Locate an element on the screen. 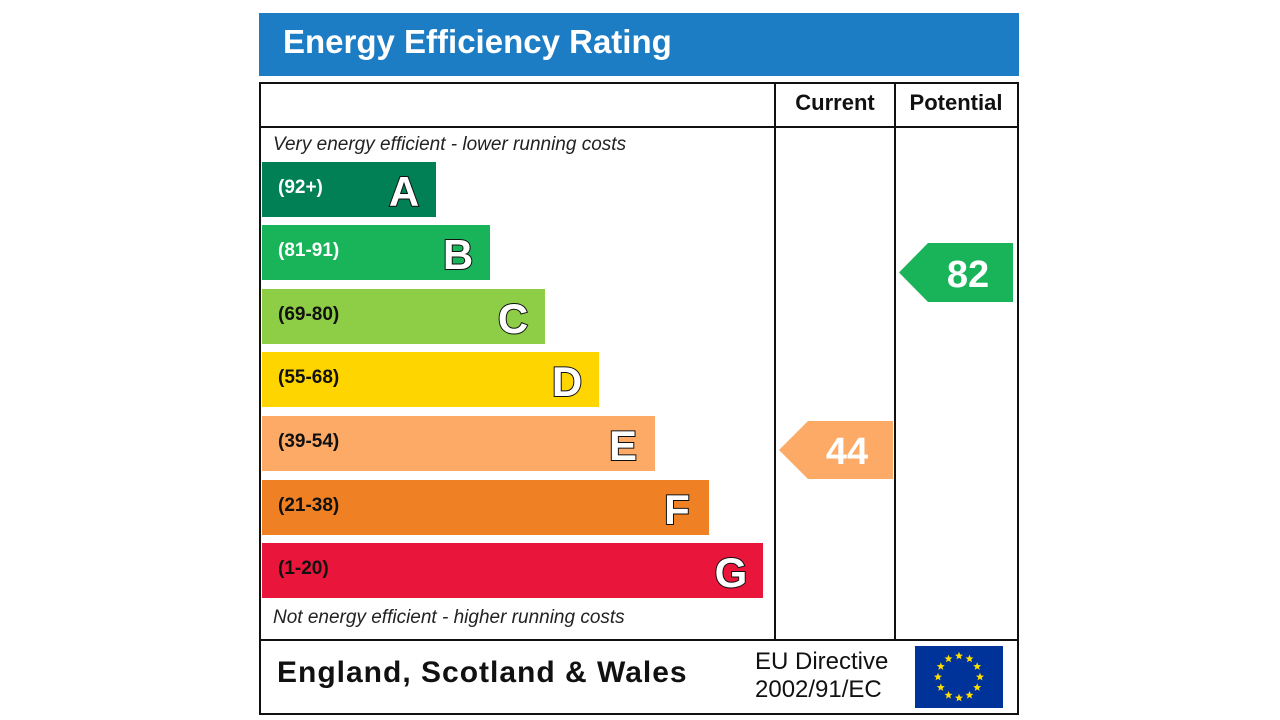 This screenshot has height=720, width=1280. band-range: (21-38) is located at coordinates (309, 505).